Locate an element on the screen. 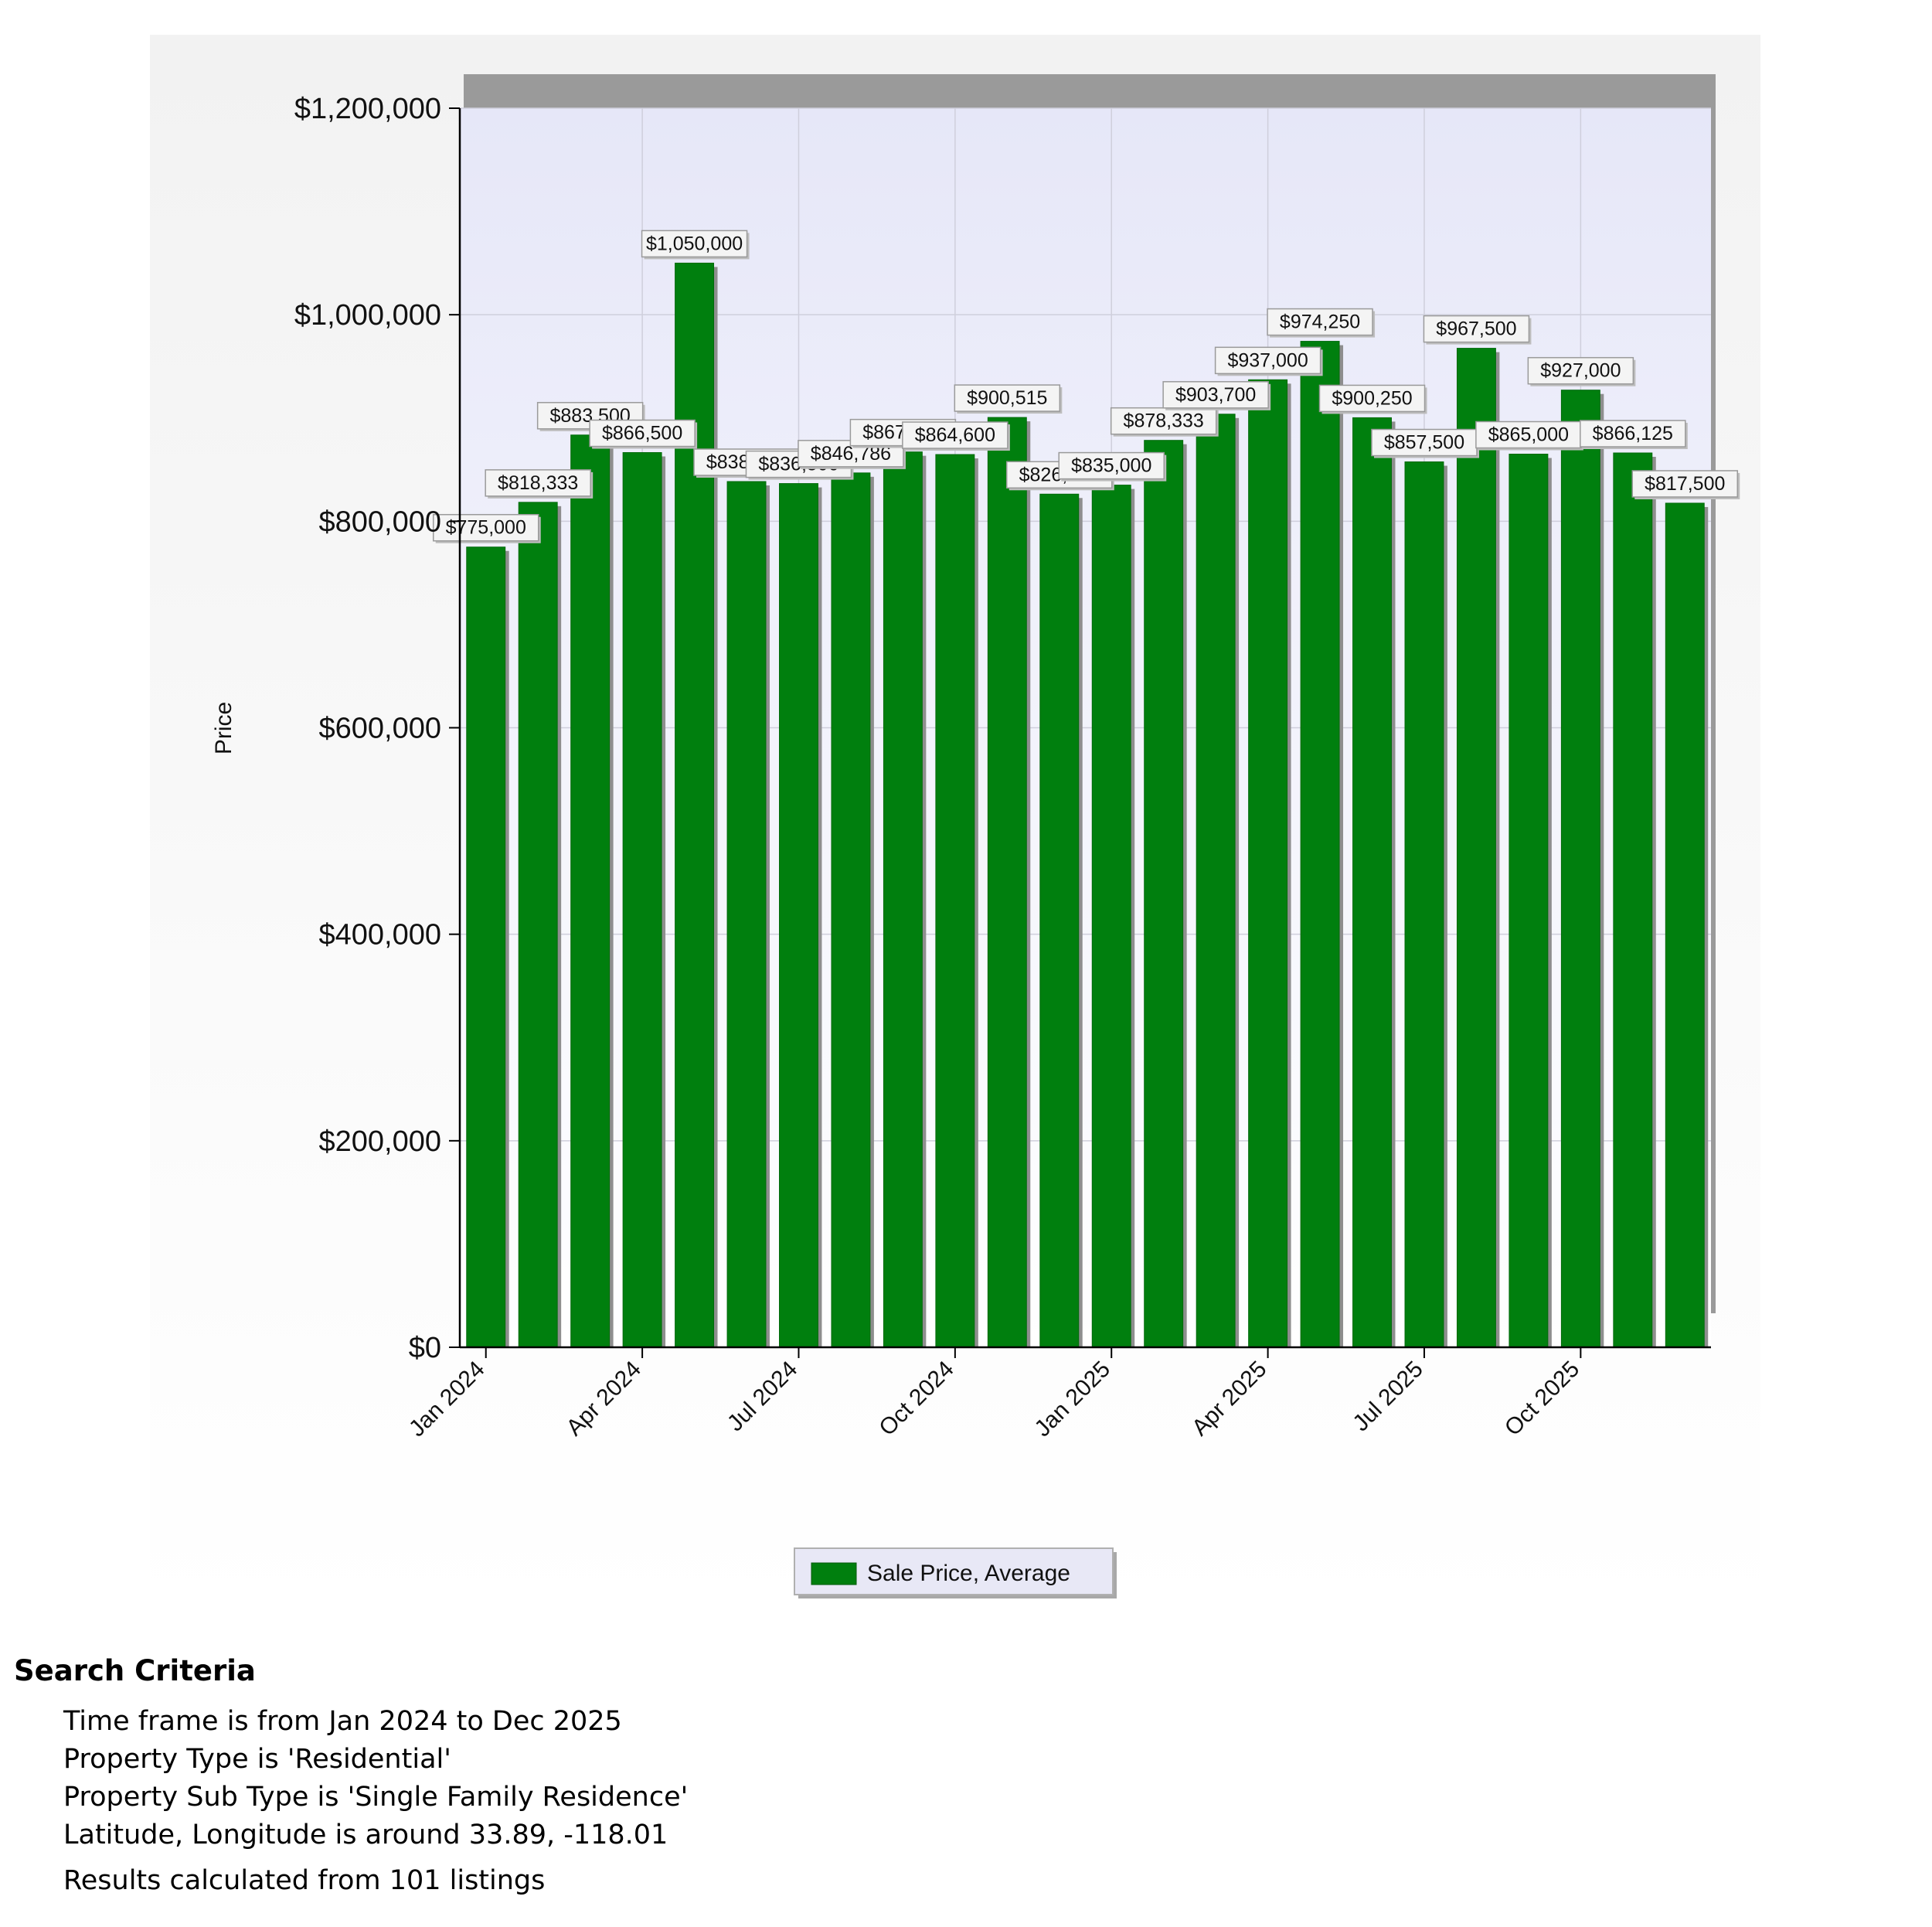 This screenshot has height=1927, width=1932. value-label: $900,515 is located at coordinates (1008, 399).